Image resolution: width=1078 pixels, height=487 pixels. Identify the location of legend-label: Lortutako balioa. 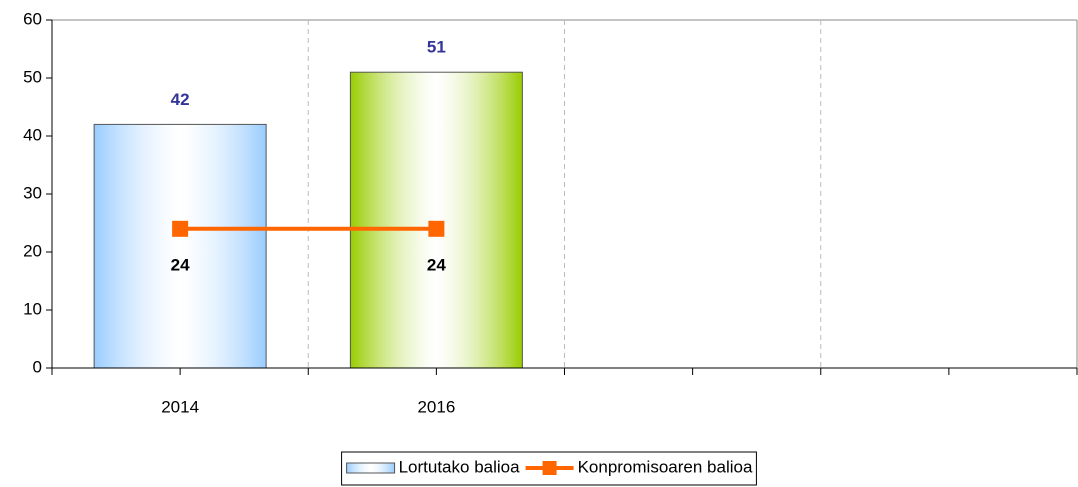
(460, 466).